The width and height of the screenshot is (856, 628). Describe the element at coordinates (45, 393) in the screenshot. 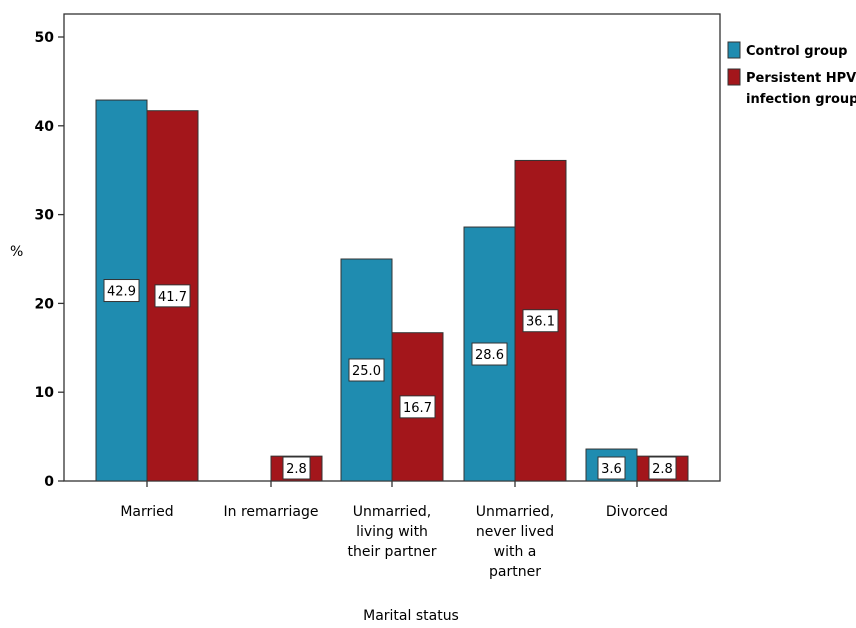

I see `y-tick-label: 10` at that location.